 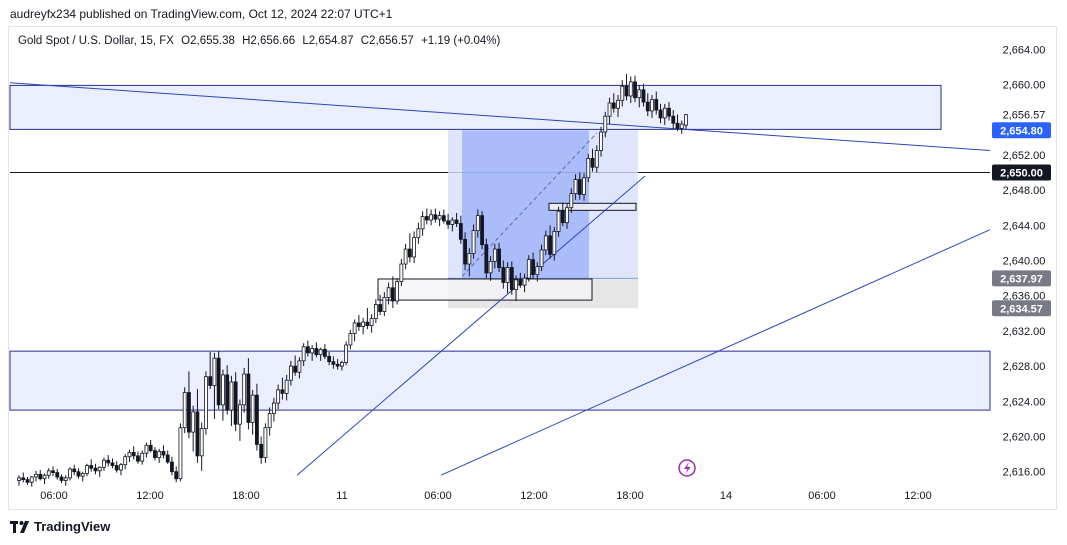 What do you see at coordinates (96, 41) in the screenshot?
I see `symbol-name: Gold Spot / U.S. Dollar, 15, FX` at bounding box center [96, 41].